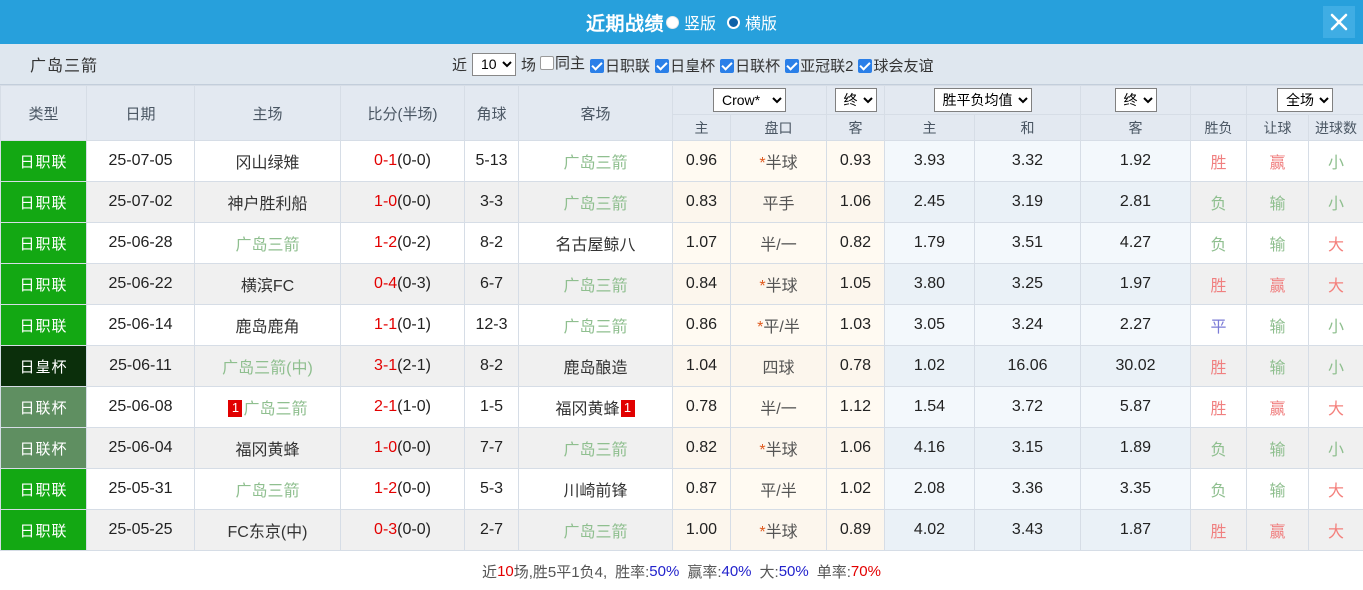  Describe the element at coordinates (1027, 325) in the screenshot. I see `european-odds-draw: 3.24` at that location.